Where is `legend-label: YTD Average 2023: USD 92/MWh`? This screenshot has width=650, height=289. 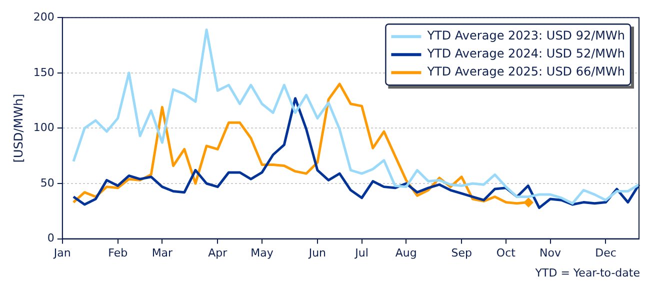
legend-label: YTD Average 2023: USD 92/MWh is located at coordinates (525, 35).